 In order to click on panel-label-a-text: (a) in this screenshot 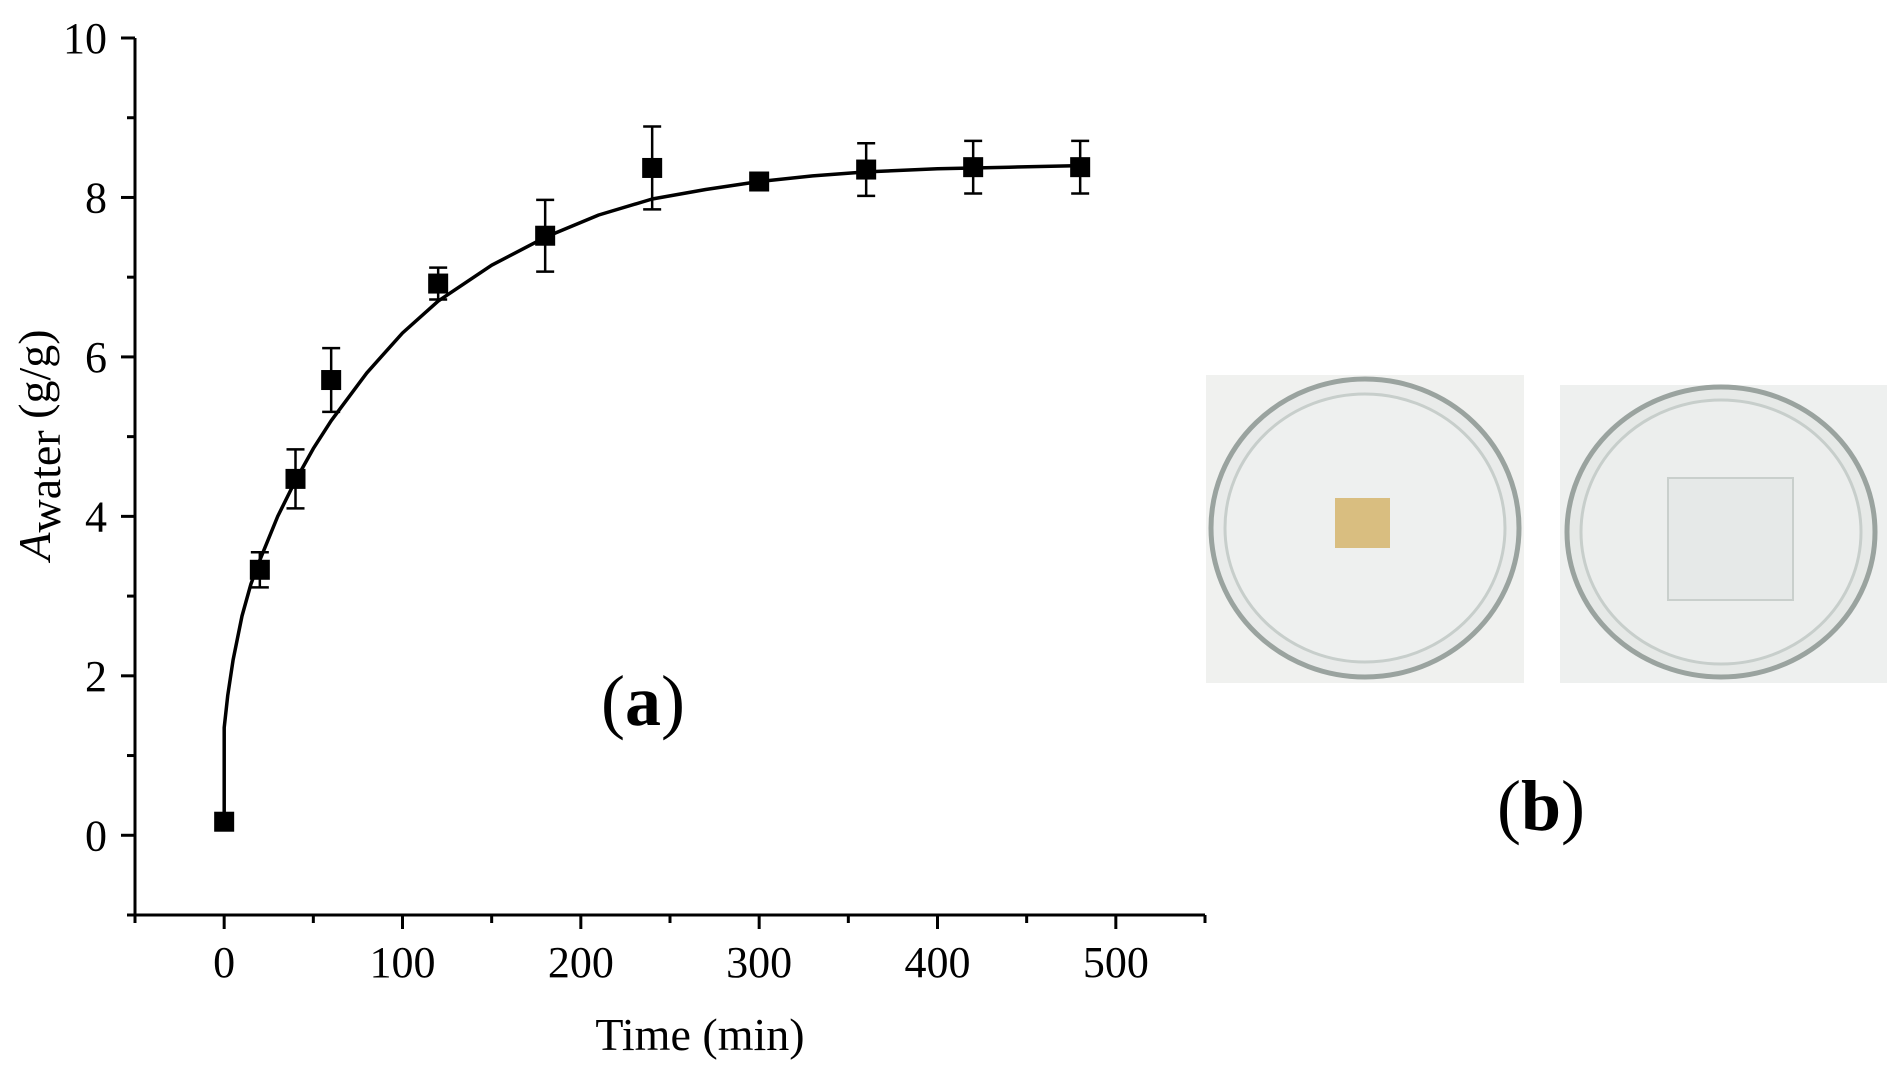, I will do `click(643, 701)`.